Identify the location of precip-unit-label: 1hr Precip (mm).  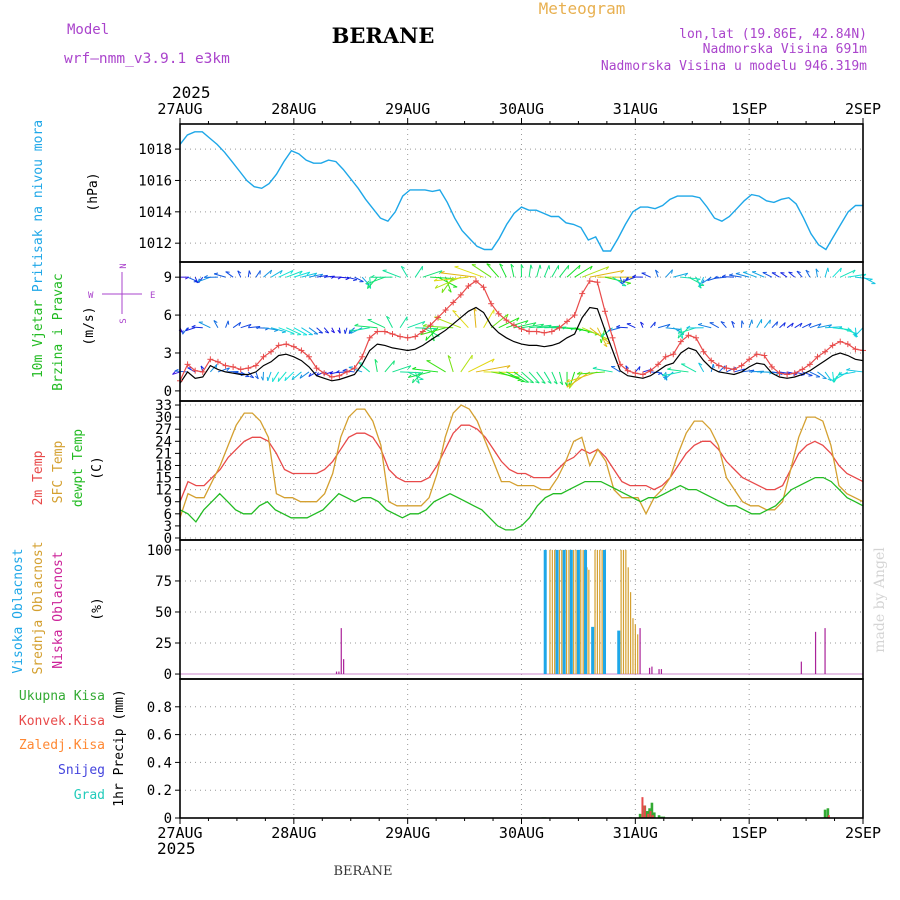
(119, 747).